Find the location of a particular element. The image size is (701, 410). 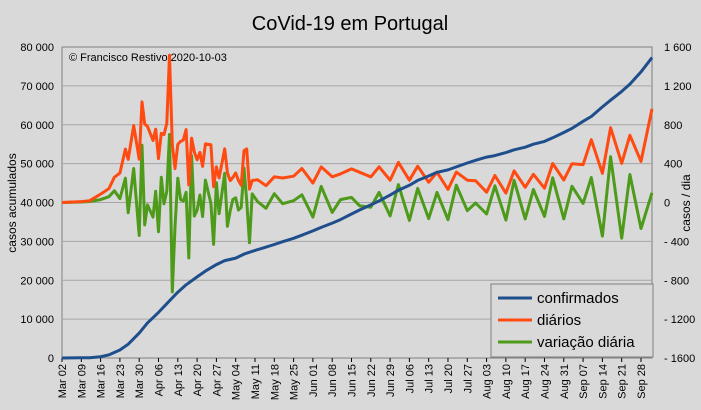

right-tick-label: 0 is located at coordinates (667, 204).